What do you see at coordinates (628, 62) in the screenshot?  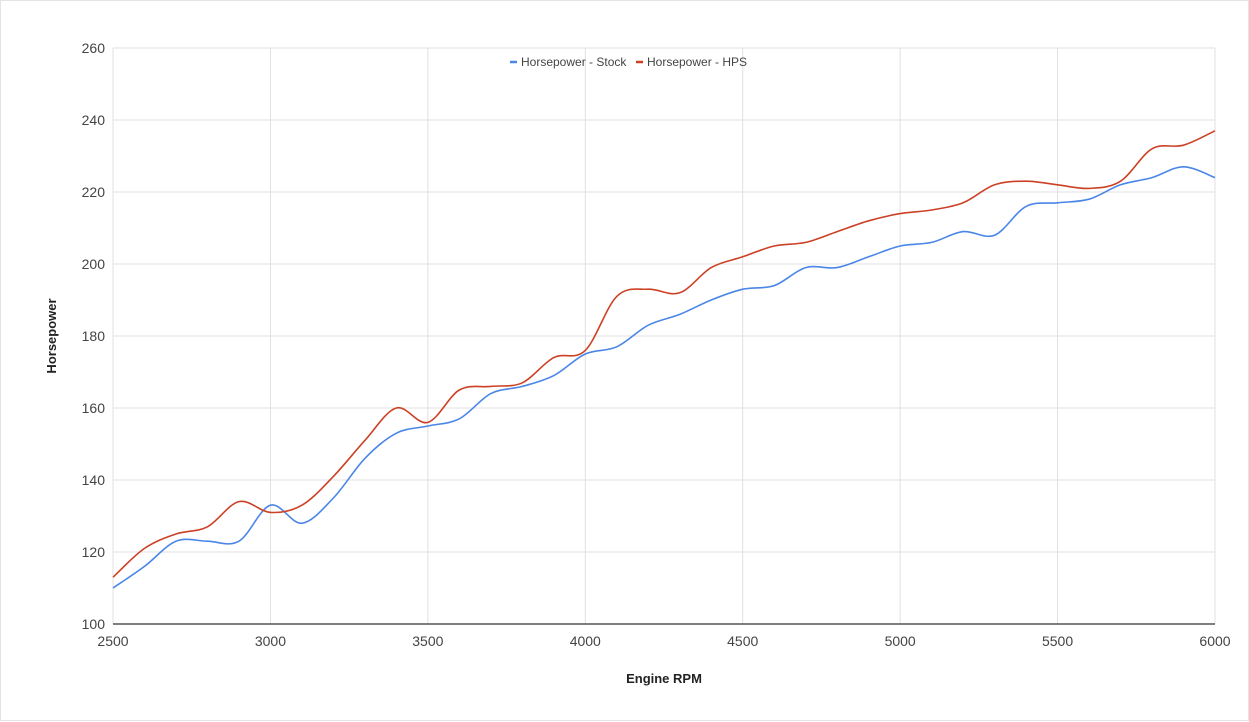 I see `legend: Horsepower - Stock Horsepower - HPS` at bounding box center [628, 62].